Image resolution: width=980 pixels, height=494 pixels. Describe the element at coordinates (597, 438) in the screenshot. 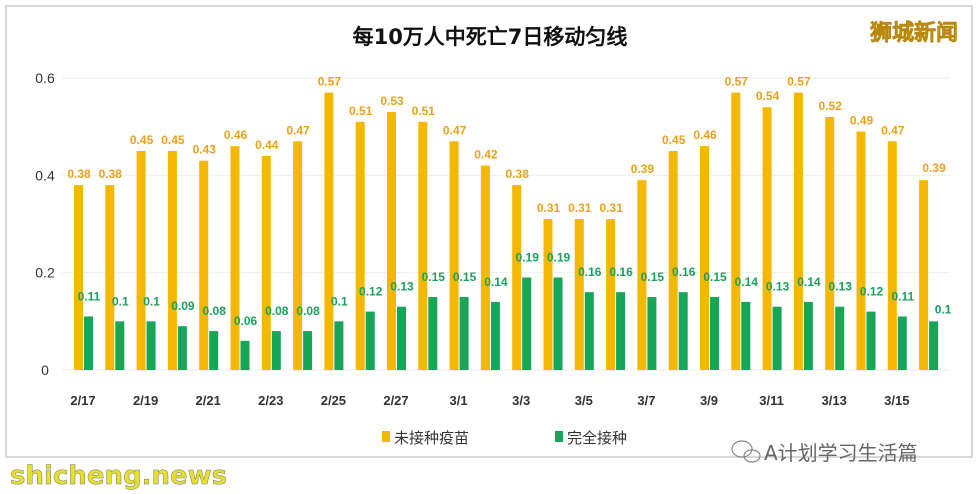

I see `legend-label-fully-vaccinated: 完全接种` at that location.